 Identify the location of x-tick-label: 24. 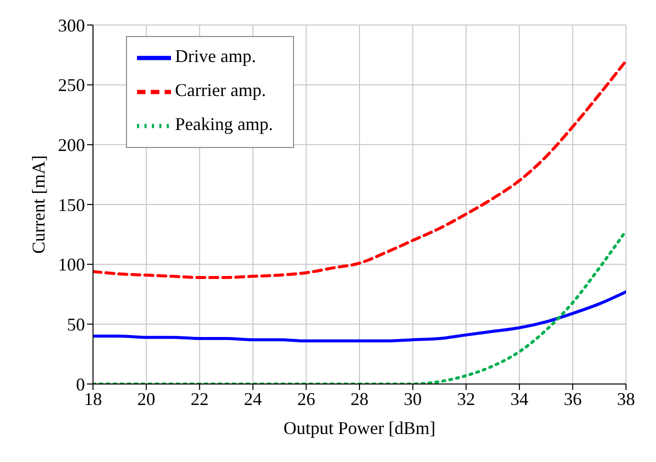
(253, 398).